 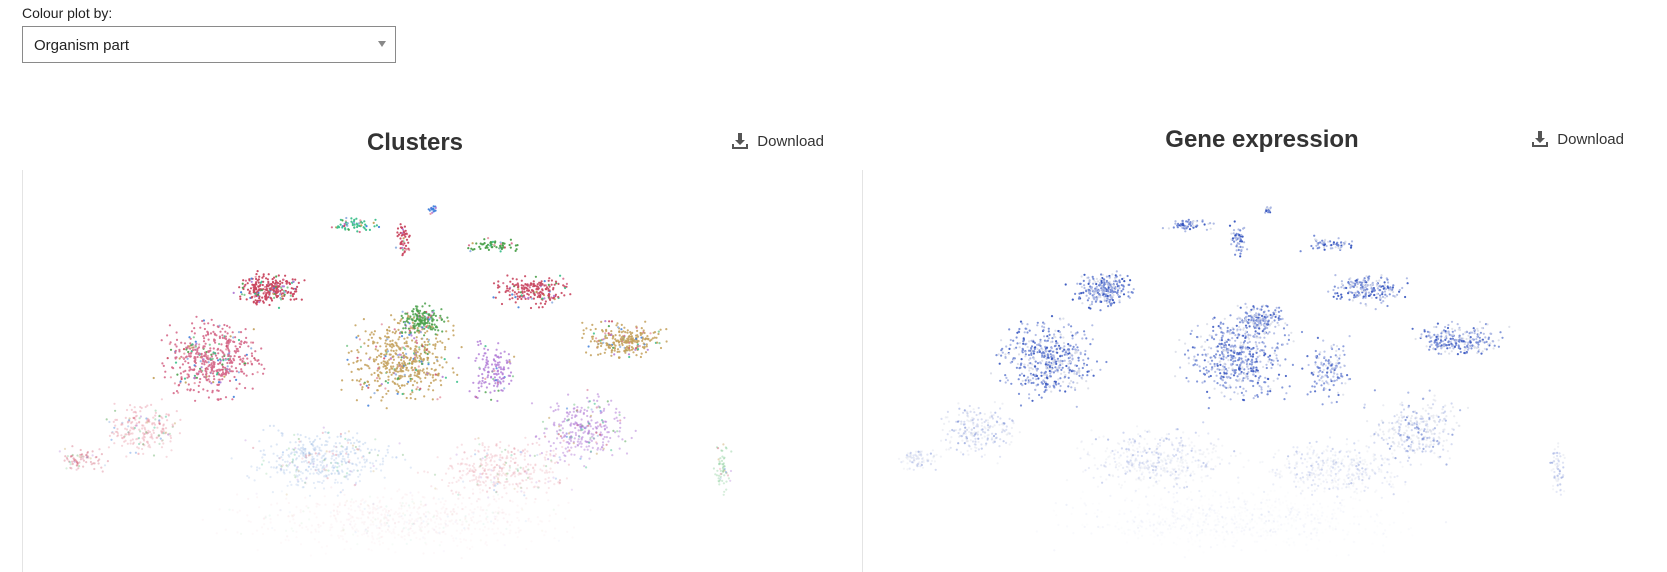 What do you see at coordinates (1590, 139) in the screenshot?
I see `gene-expression-download-label: Download` at bounding box center [1590, 139].